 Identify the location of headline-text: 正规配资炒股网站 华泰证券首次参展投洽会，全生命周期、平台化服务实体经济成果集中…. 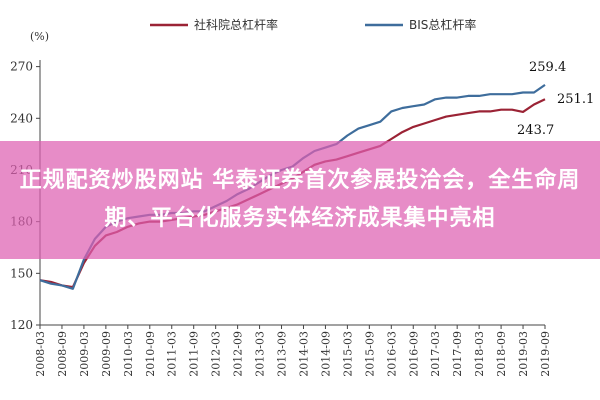
(300, 199).